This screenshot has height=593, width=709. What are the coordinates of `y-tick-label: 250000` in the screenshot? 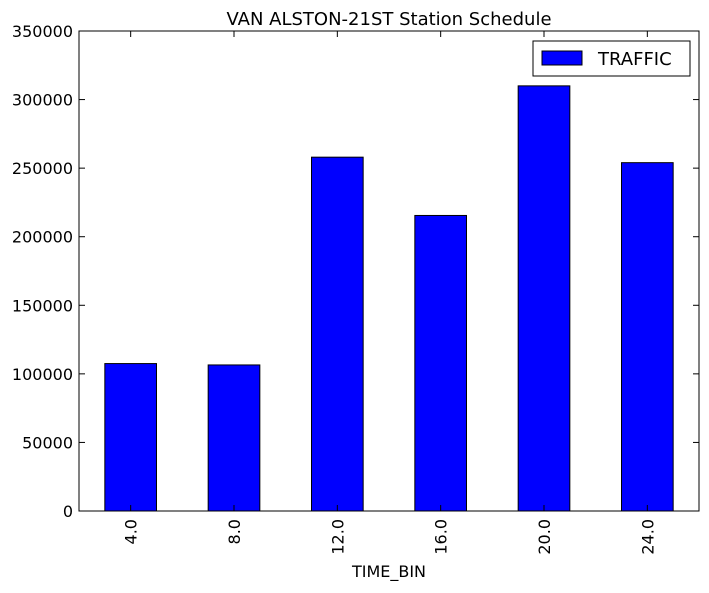 It's located at (42, 168).